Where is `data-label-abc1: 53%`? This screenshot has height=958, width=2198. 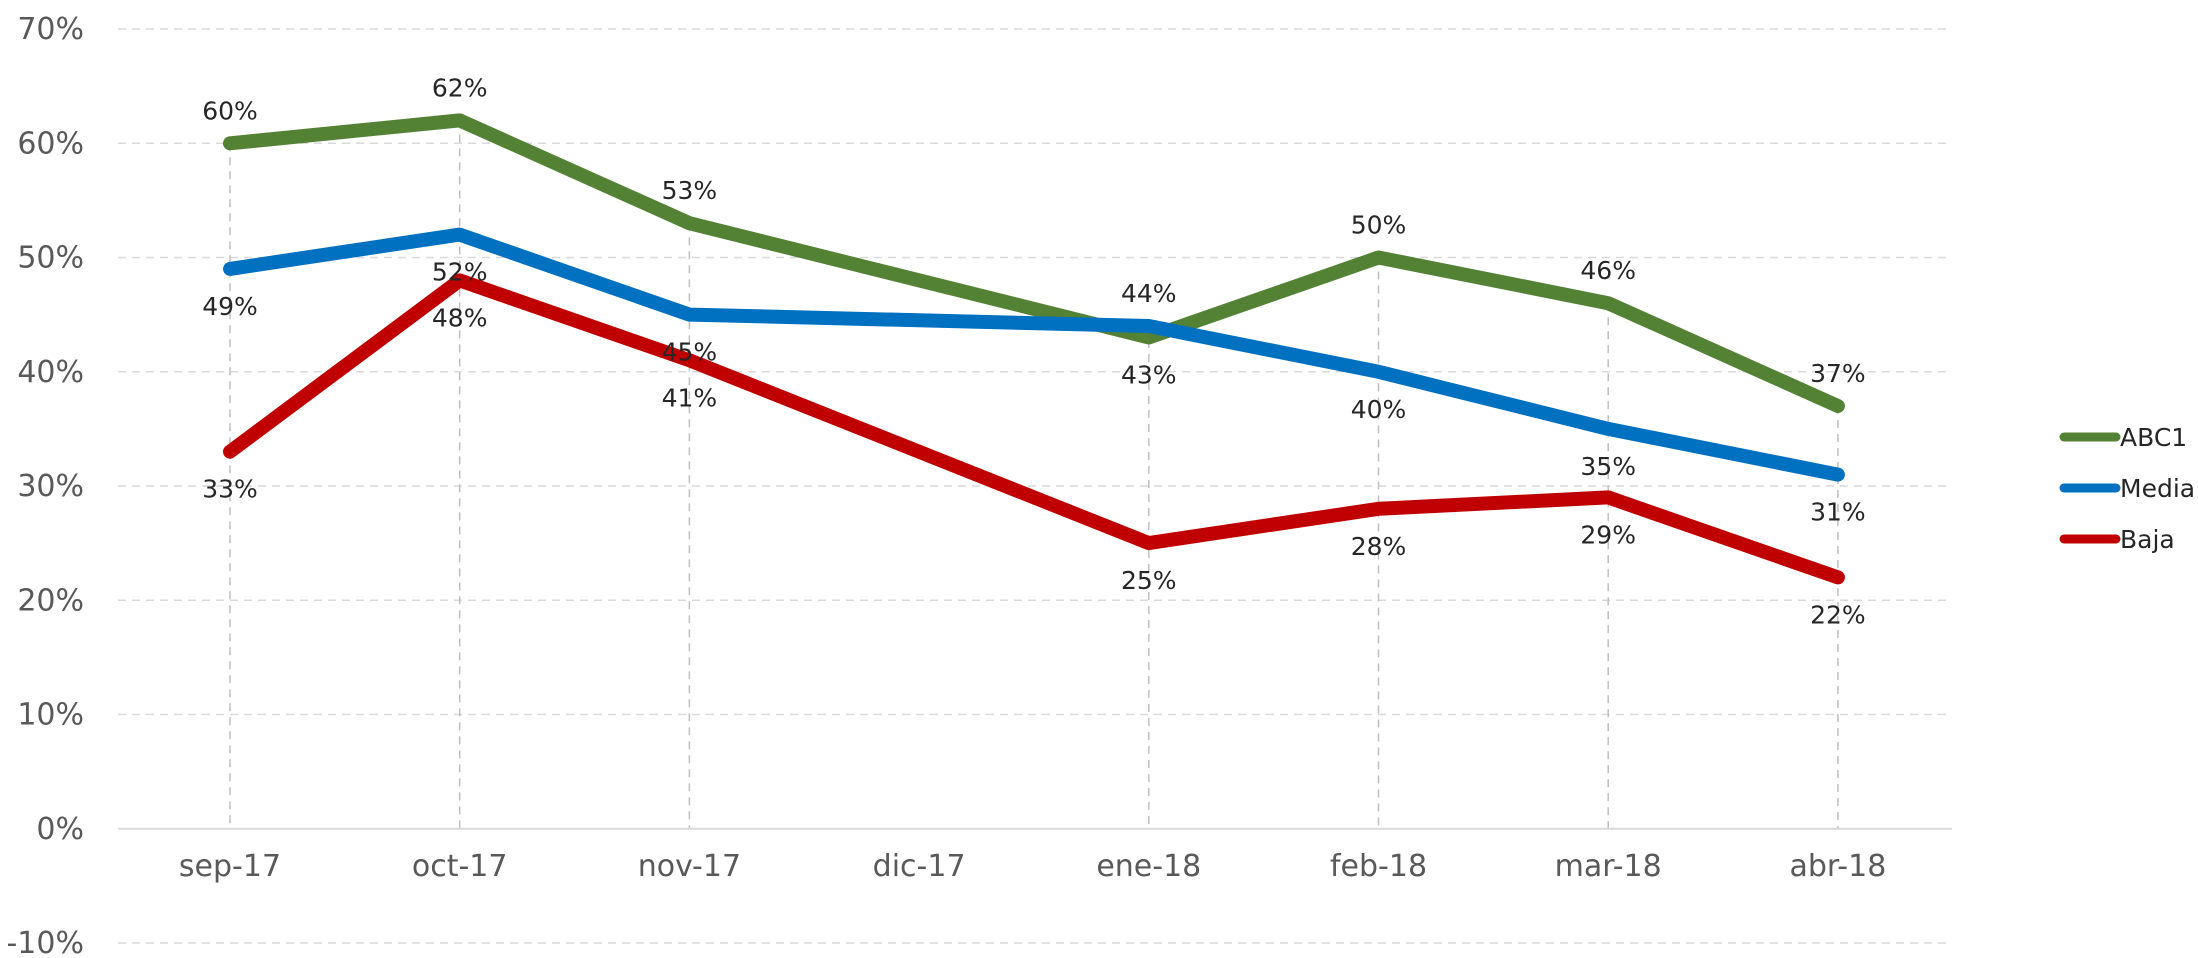 data-label-abc1: 53% is located at coordinates (690, 190).